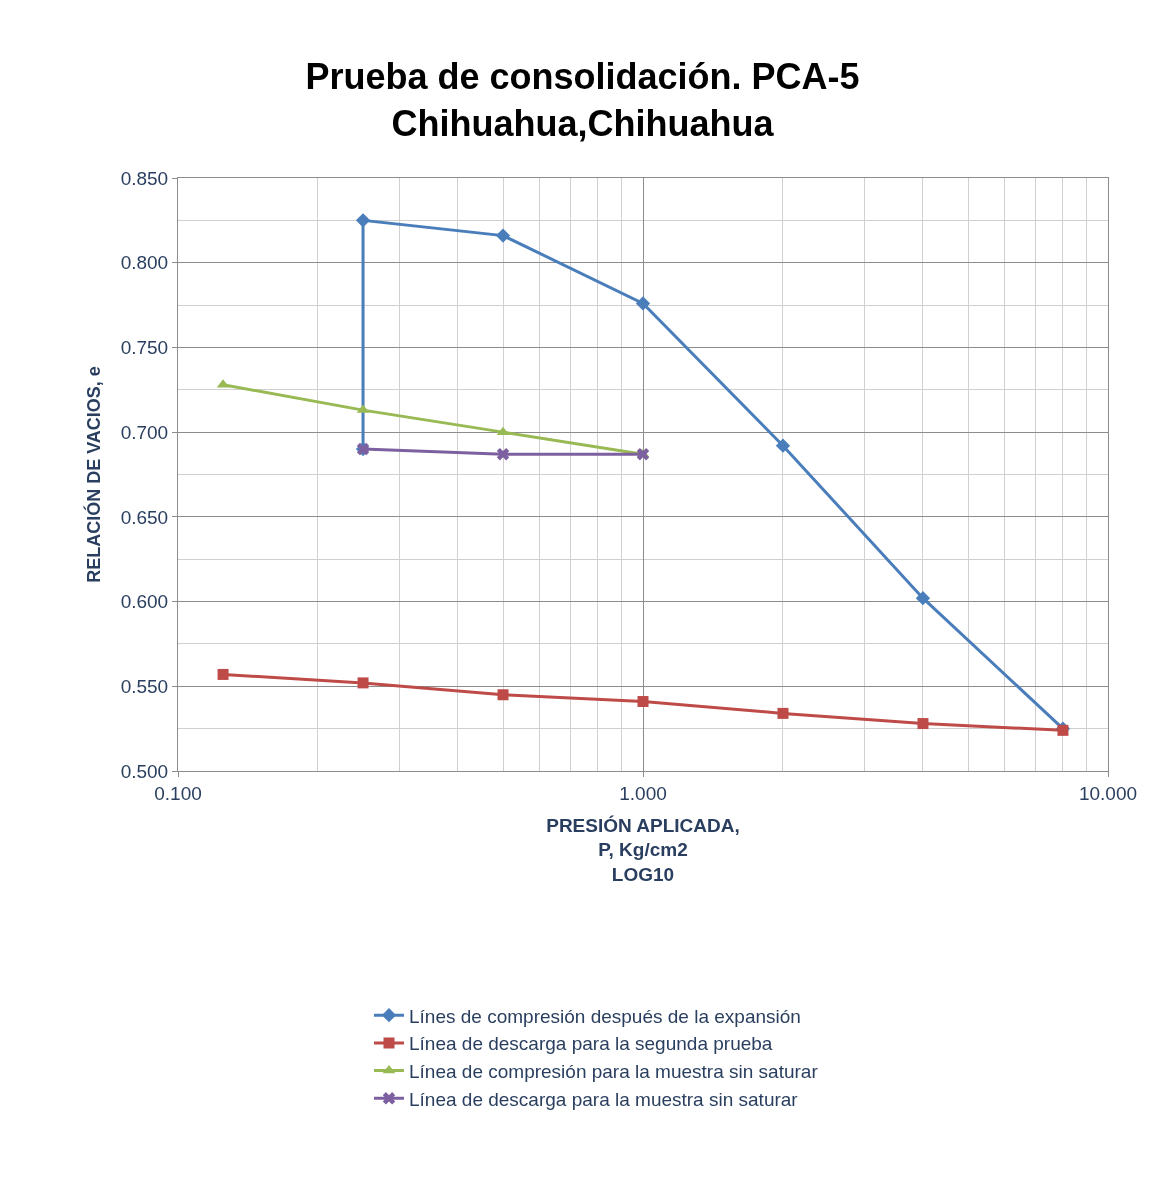 The height and width of the screenshot is (1177, 1165). Describe the element at coordinates (582, 100) in the screenshot. I see `chart-title: Prueba de consolidación. PCA-5 Chihuahua,Chihuahua` at that location.